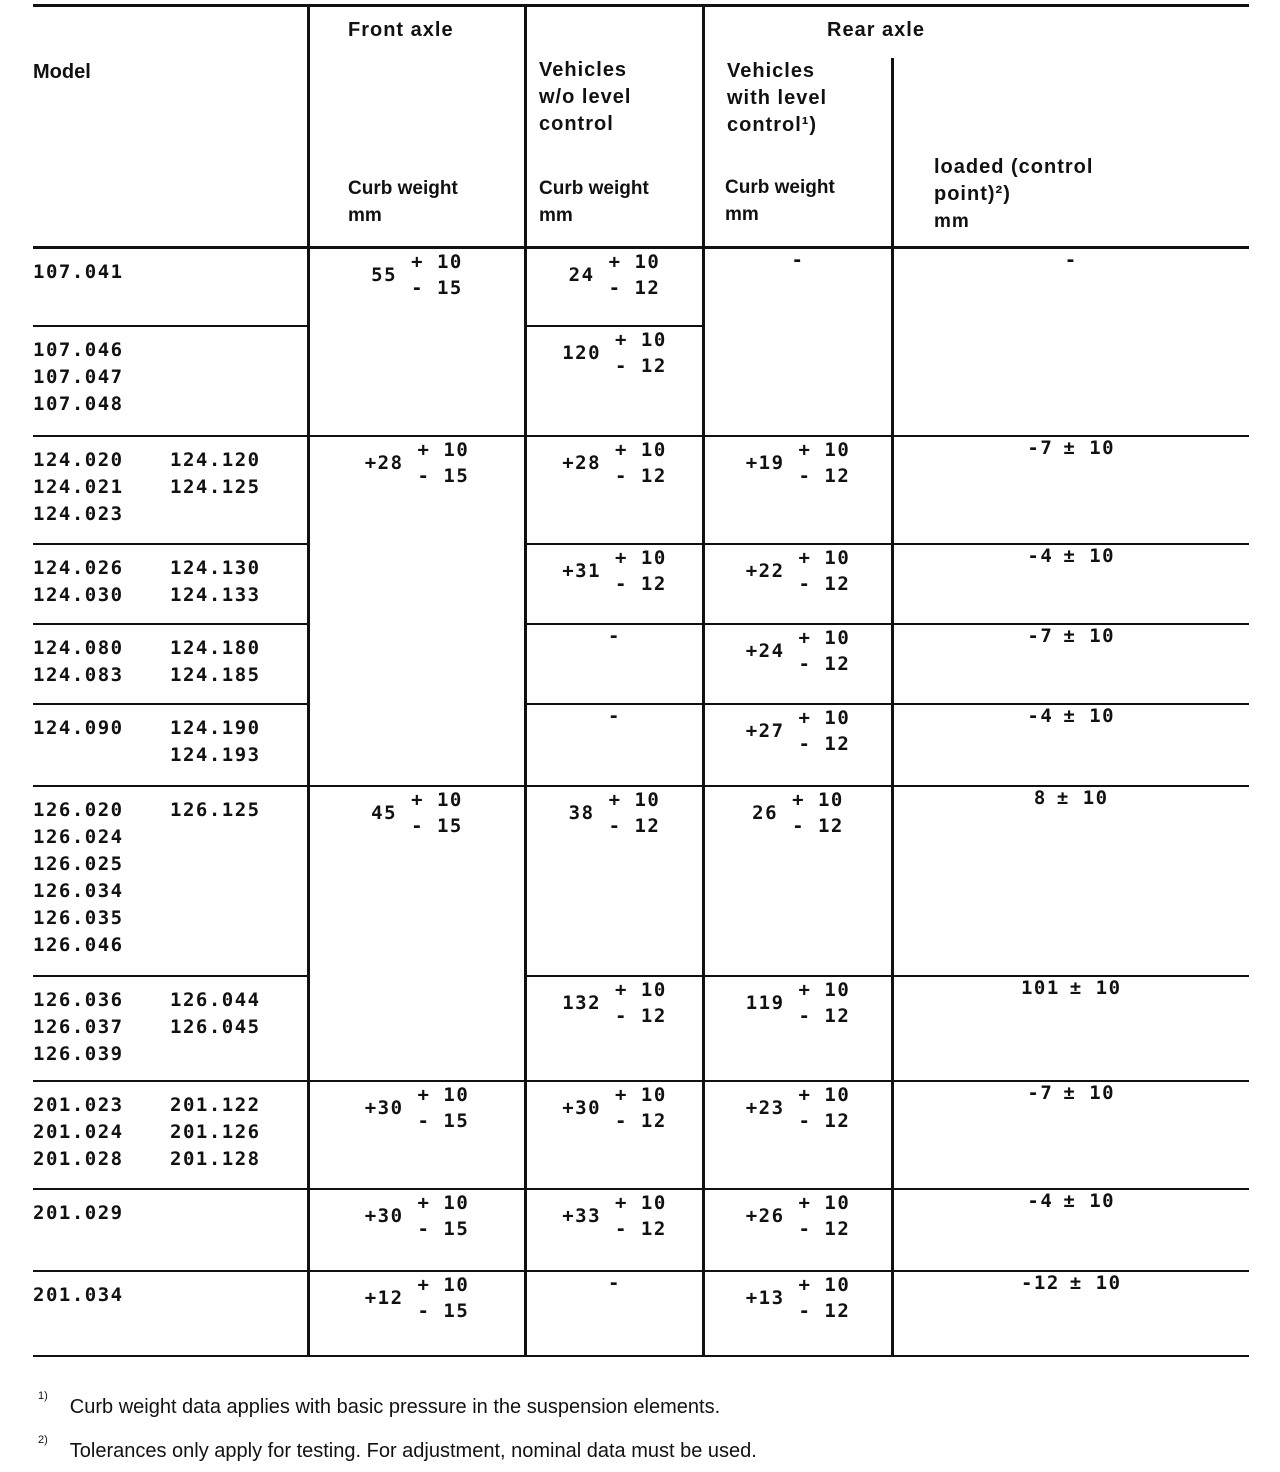  I want to click on cell-value: +30 + 10 - 15, so click(417, 1216).